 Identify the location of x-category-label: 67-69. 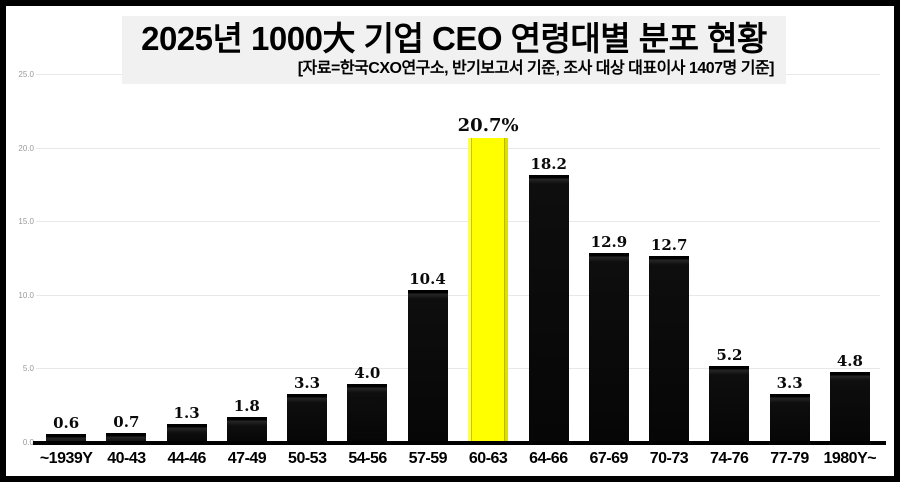
(608, 458).